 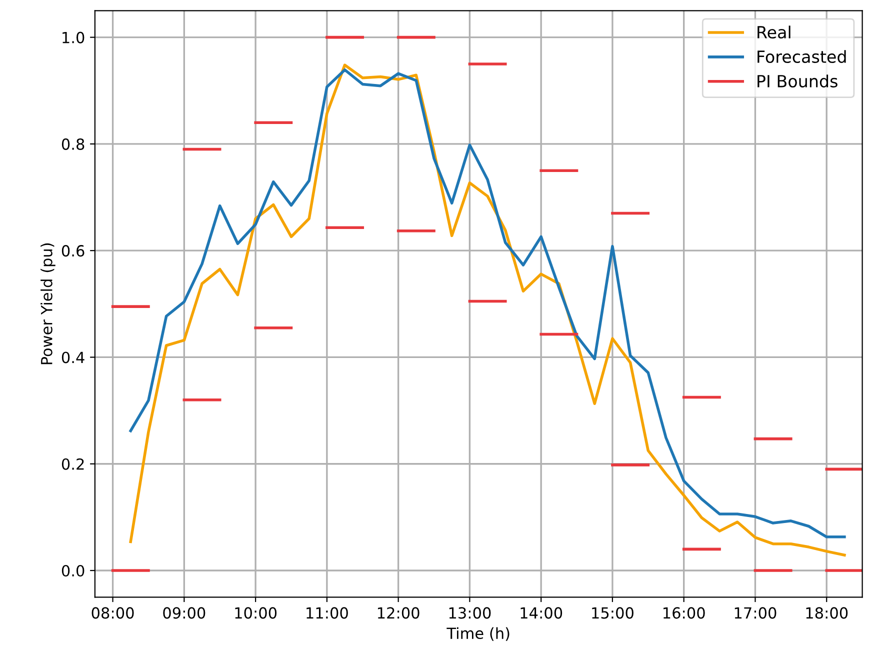 I want to click on x-tick-label: 09:00, so click(x=184, y=613).